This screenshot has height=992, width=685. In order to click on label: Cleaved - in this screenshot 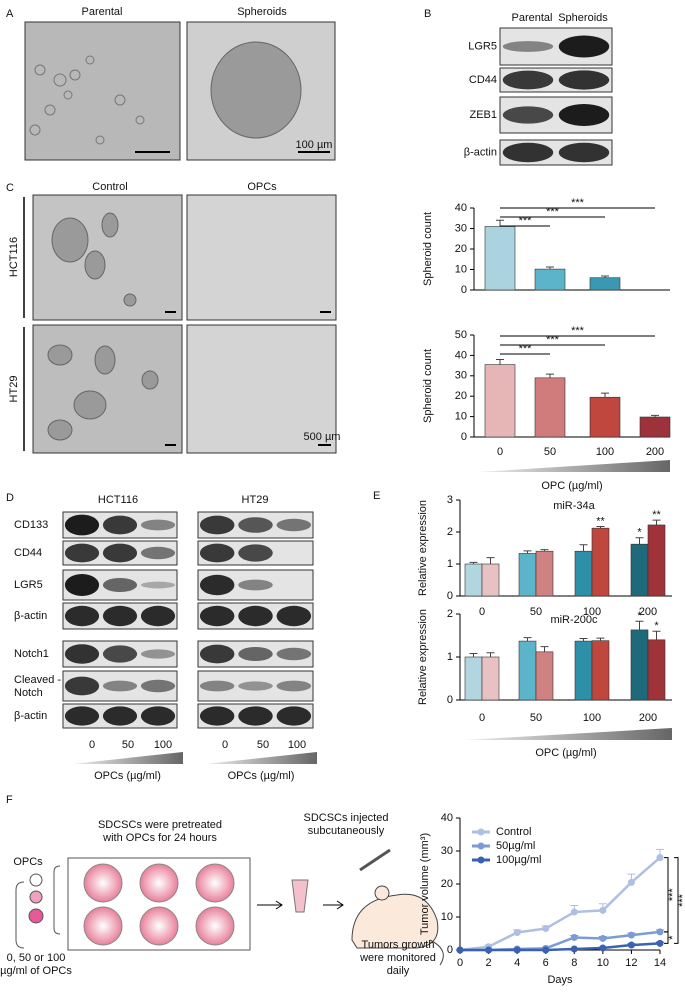, I will do `click(37, 680)`.